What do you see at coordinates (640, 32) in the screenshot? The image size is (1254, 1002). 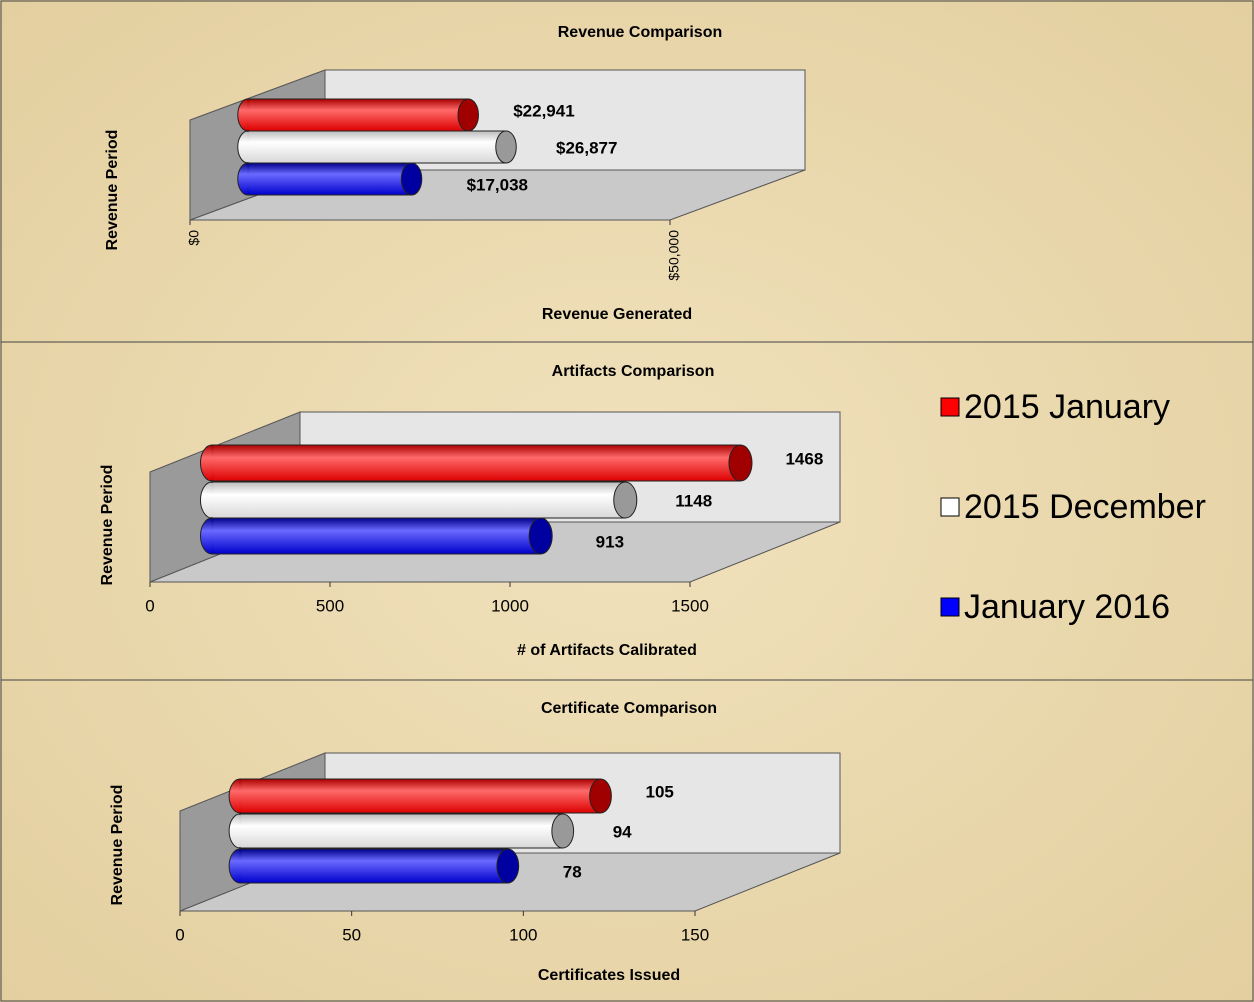 I see `chart-title: Revenue Comparison` at bounding box center [640, 32].